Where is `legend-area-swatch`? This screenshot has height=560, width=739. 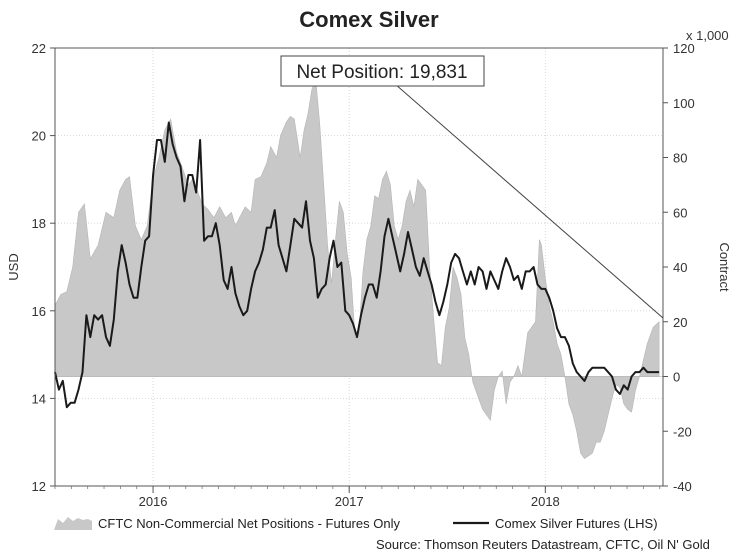 legend-area-swatch is located at coordinates (73, 523).